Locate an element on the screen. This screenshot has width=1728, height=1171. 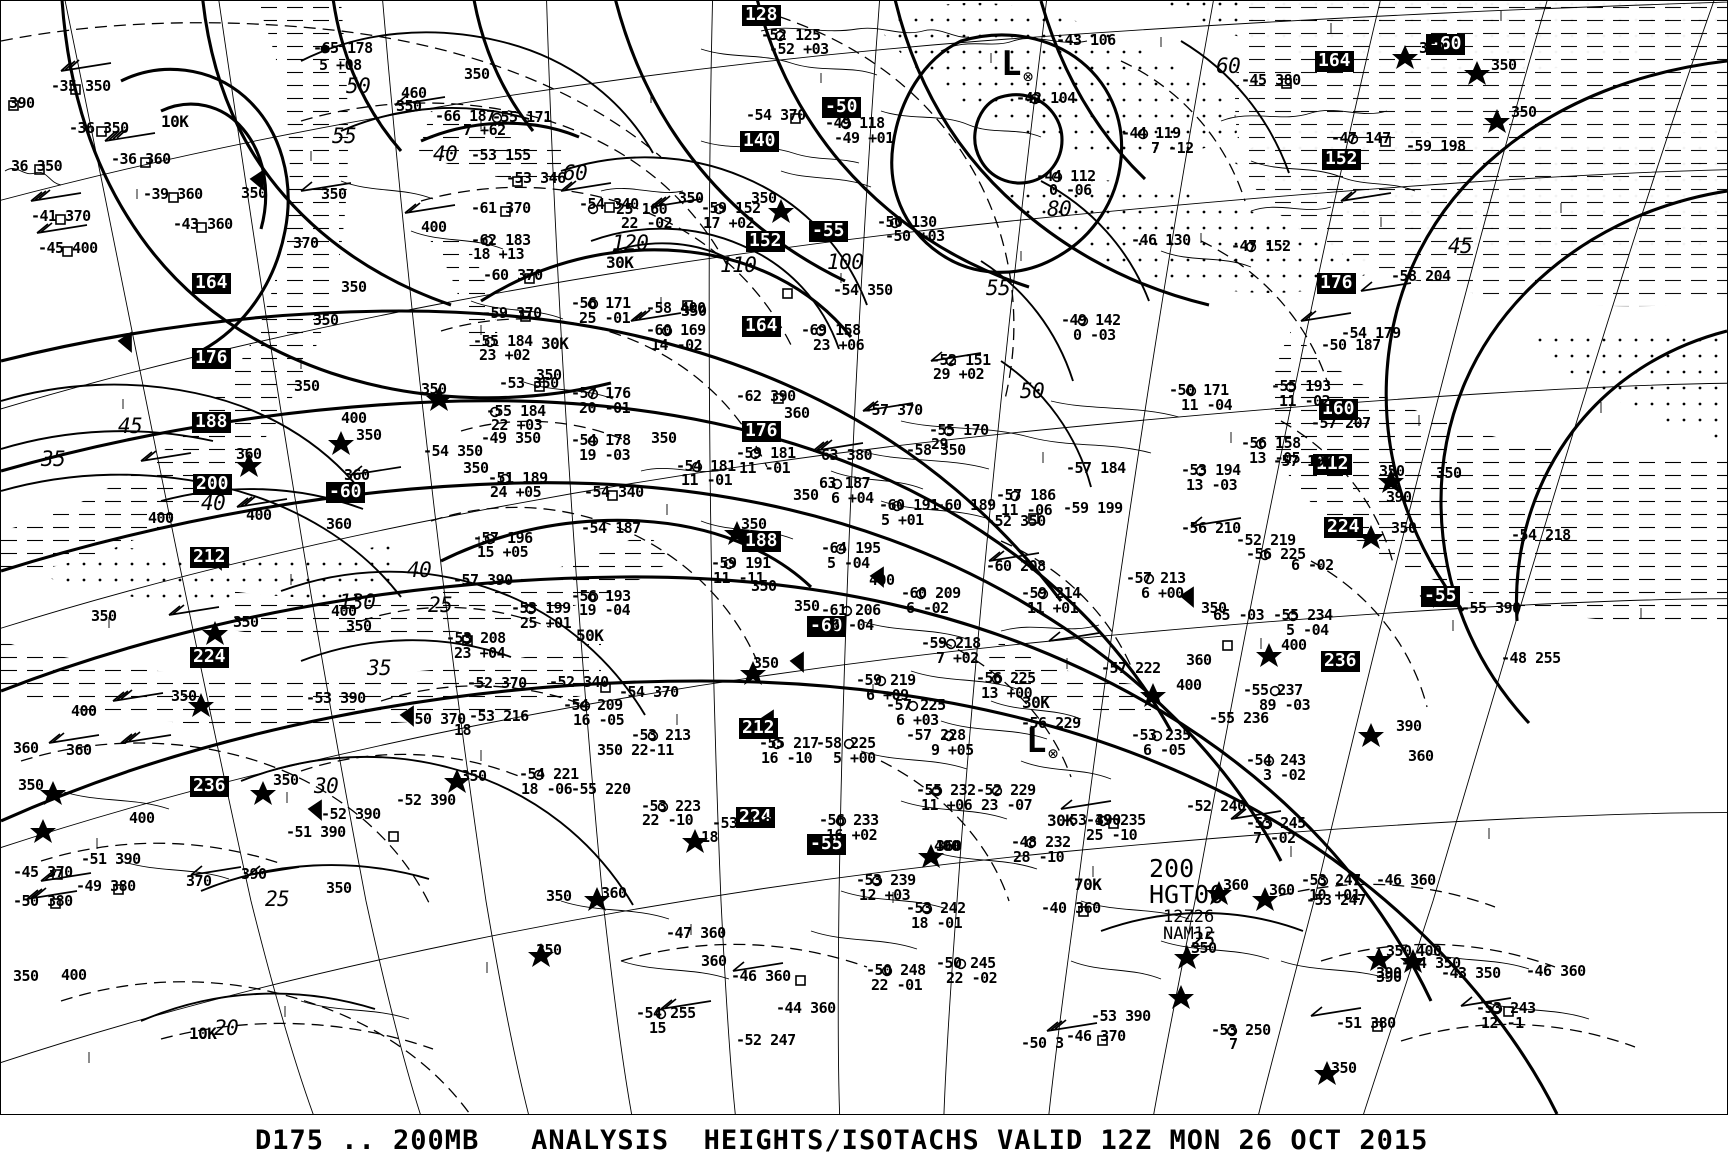
station-plot: 22 -01 is located at coordinates (897, 985).